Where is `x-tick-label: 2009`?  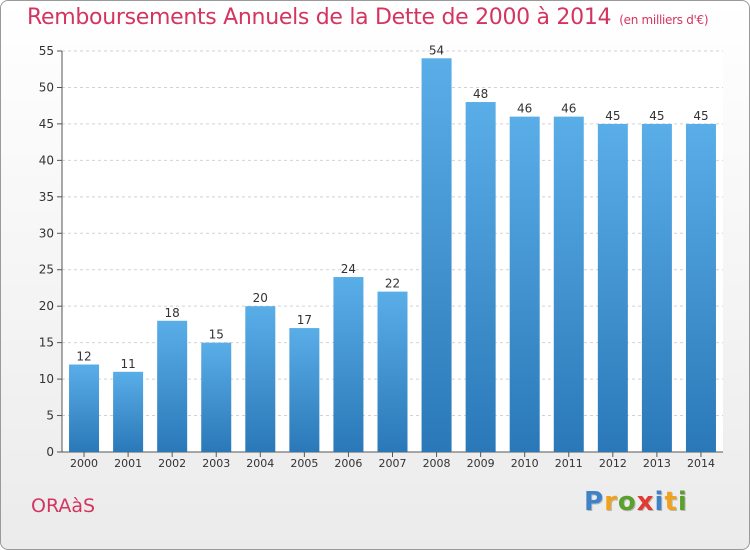
x-tick-label: 2009 is located at coordinates (481, 463).